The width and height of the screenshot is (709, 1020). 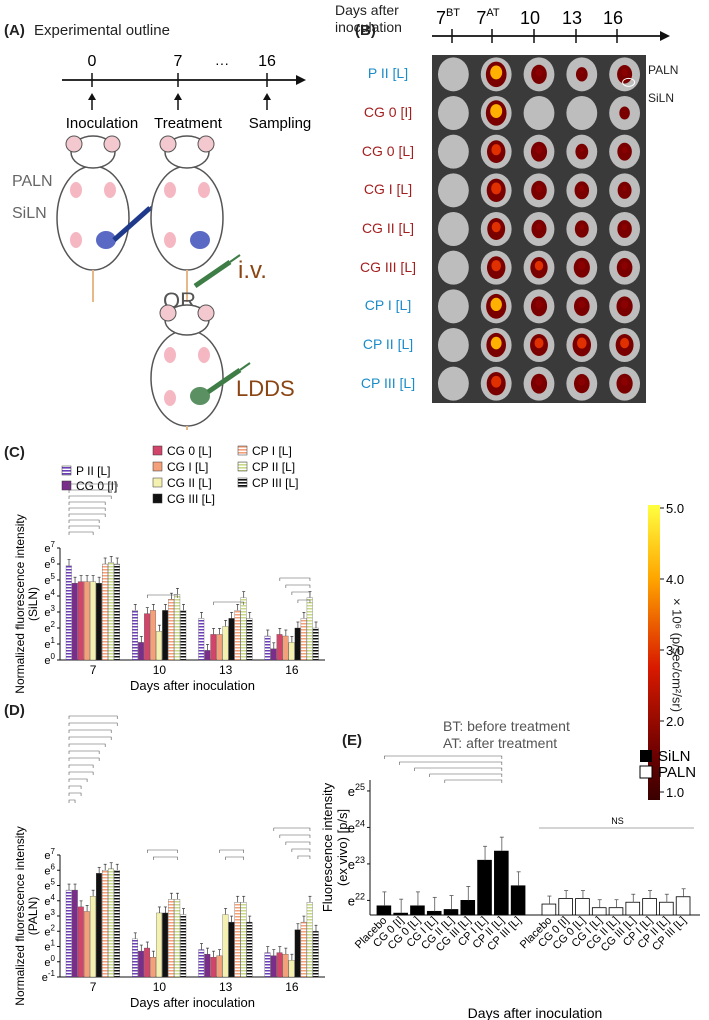 What do you see at coordinates (388, 189) in the screenshot?
I see `row-label: CG I [L]` at bounding box center [388, 189].